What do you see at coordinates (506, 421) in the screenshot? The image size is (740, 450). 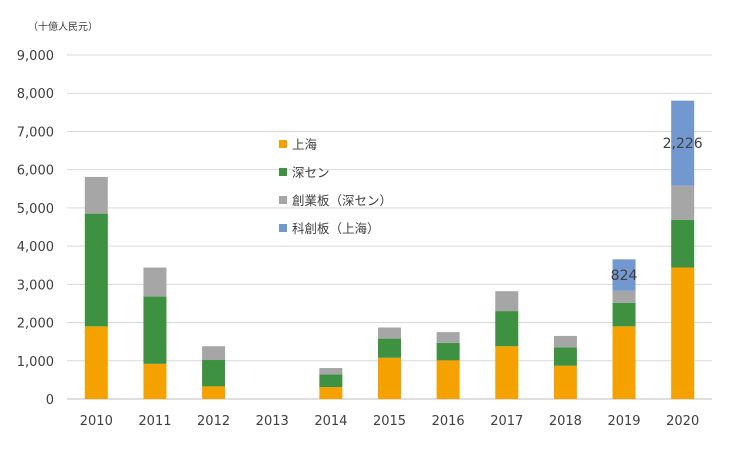 I see `x-tick-label: 2017` at bounding box center [506, 421].